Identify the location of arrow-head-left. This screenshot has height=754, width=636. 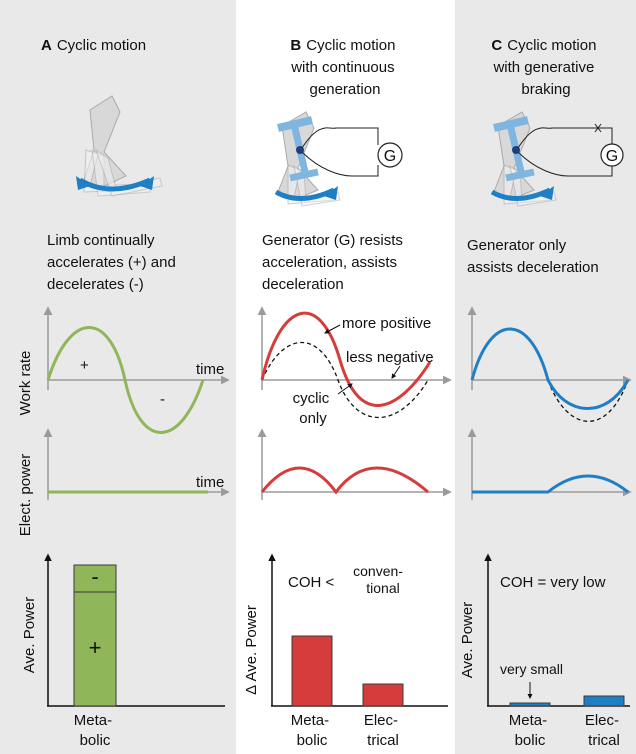
(83, 183).